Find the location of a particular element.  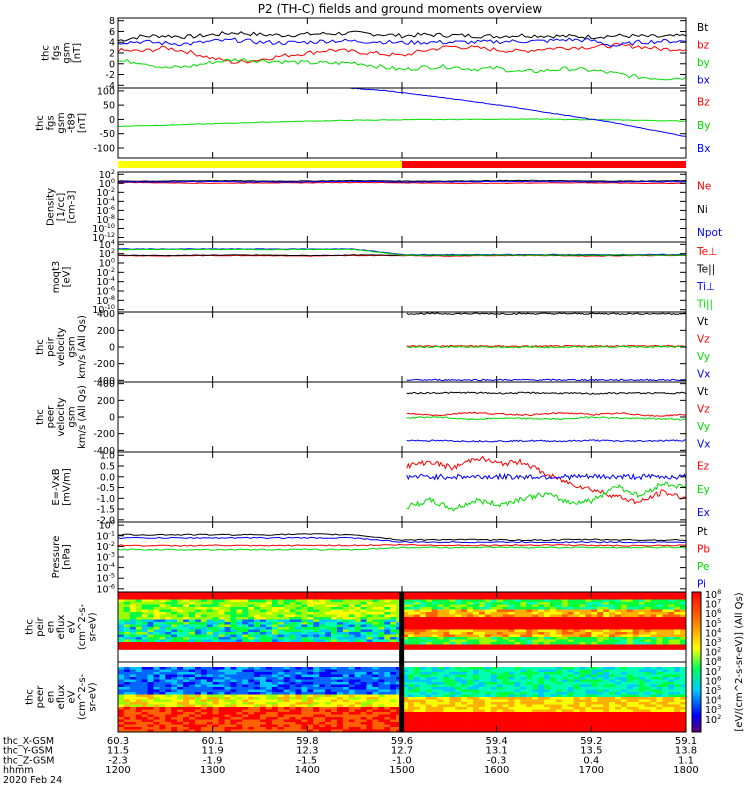

legend-entry: Pi is located at coordinates (701, 585).